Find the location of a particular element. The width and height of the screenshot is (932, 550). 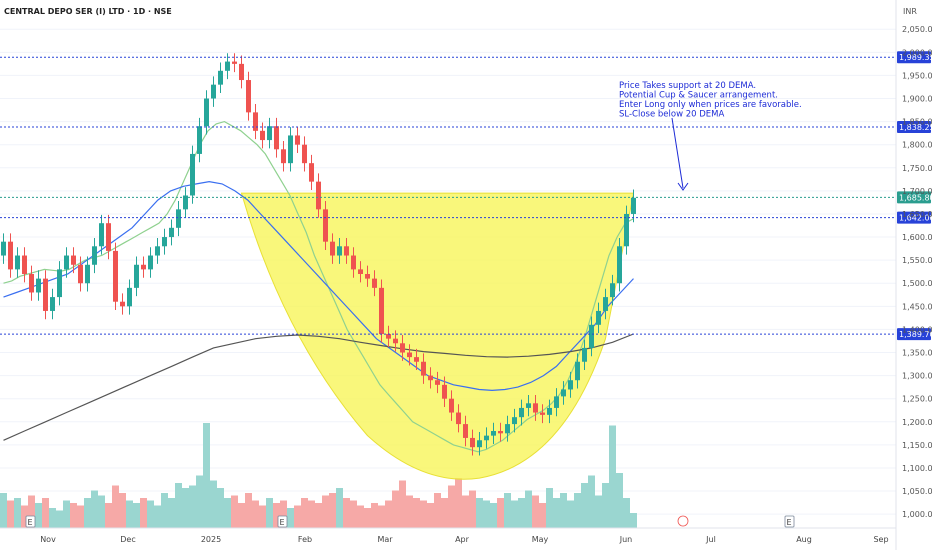

annotation-line: Price Takes support at 20 DEMA. is located at coordinates (687, 86).